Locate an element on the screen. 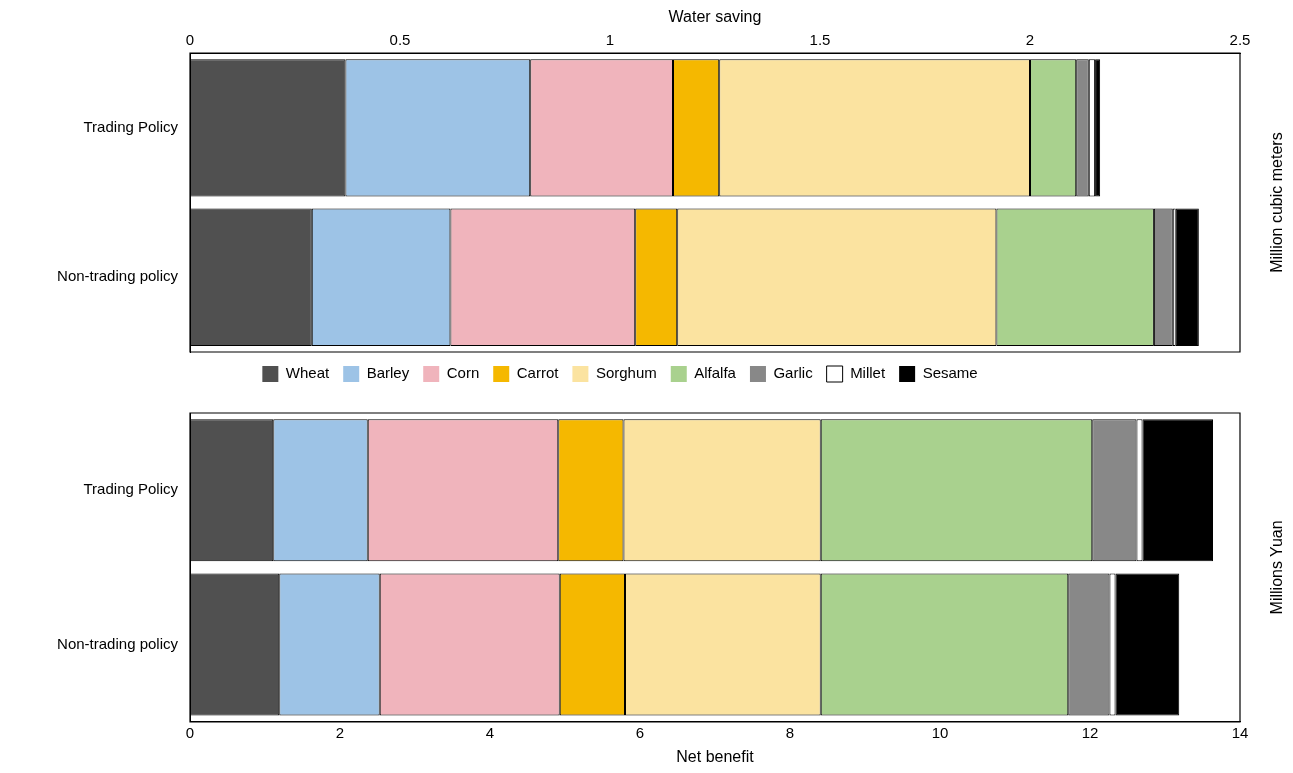 This screenshot has width=1293, height=773. x-tick-label: 14 is located at coordinates (1240, 732).